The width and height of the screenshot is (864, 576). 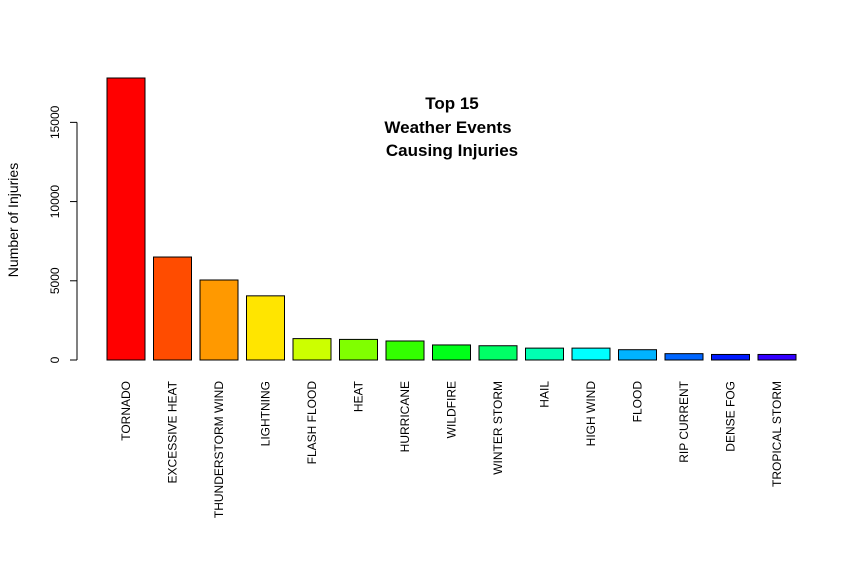 I want to click on bar-high-wind, so click(x=591, y=354).